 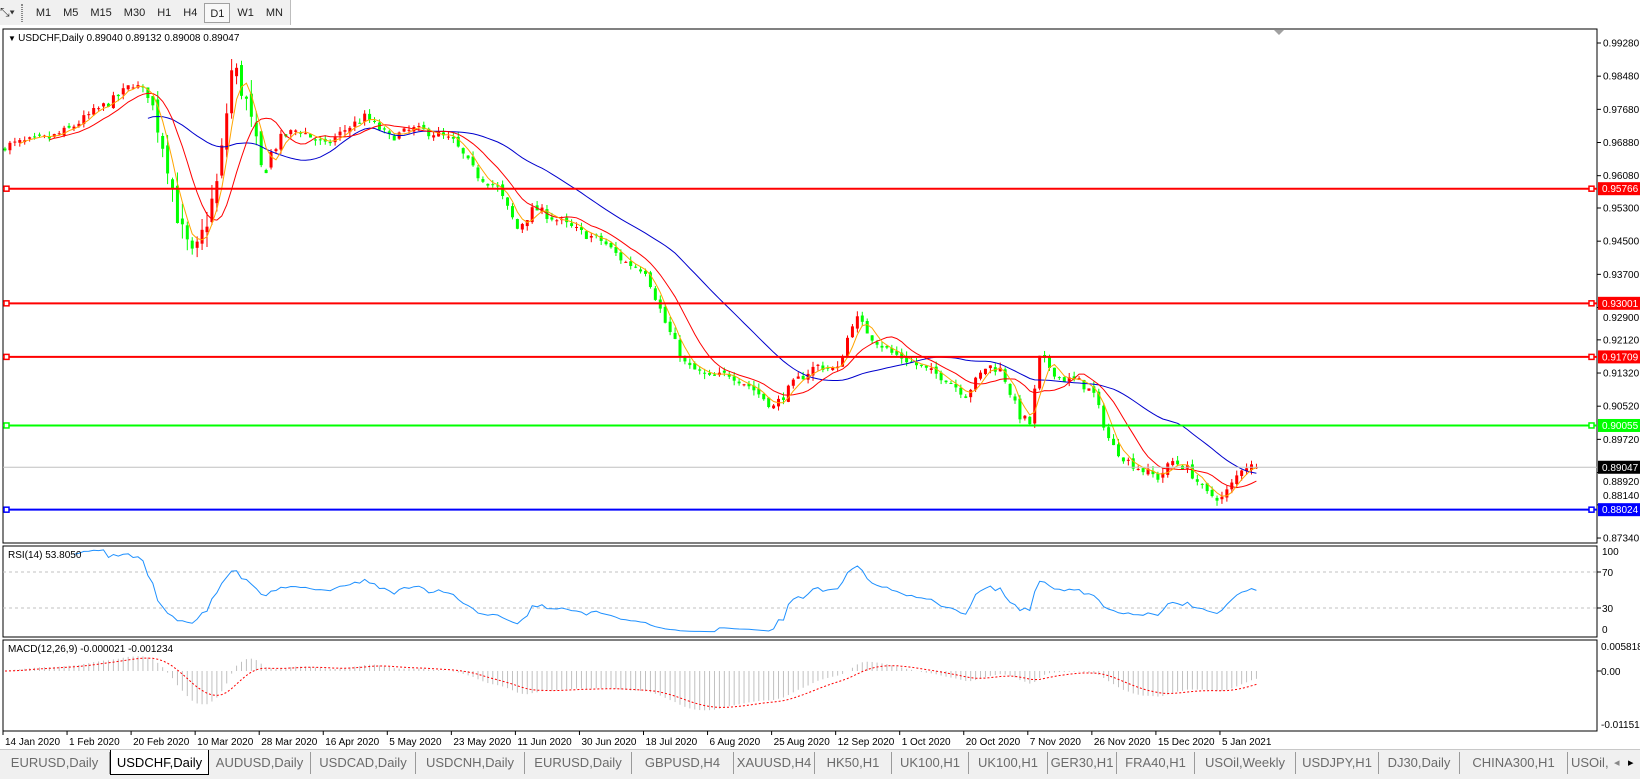 What do you see at coordinates (7, 12) in the screenshot?
I see `line-tools-icon: ⤡▾` at bounding box center [7, 12].